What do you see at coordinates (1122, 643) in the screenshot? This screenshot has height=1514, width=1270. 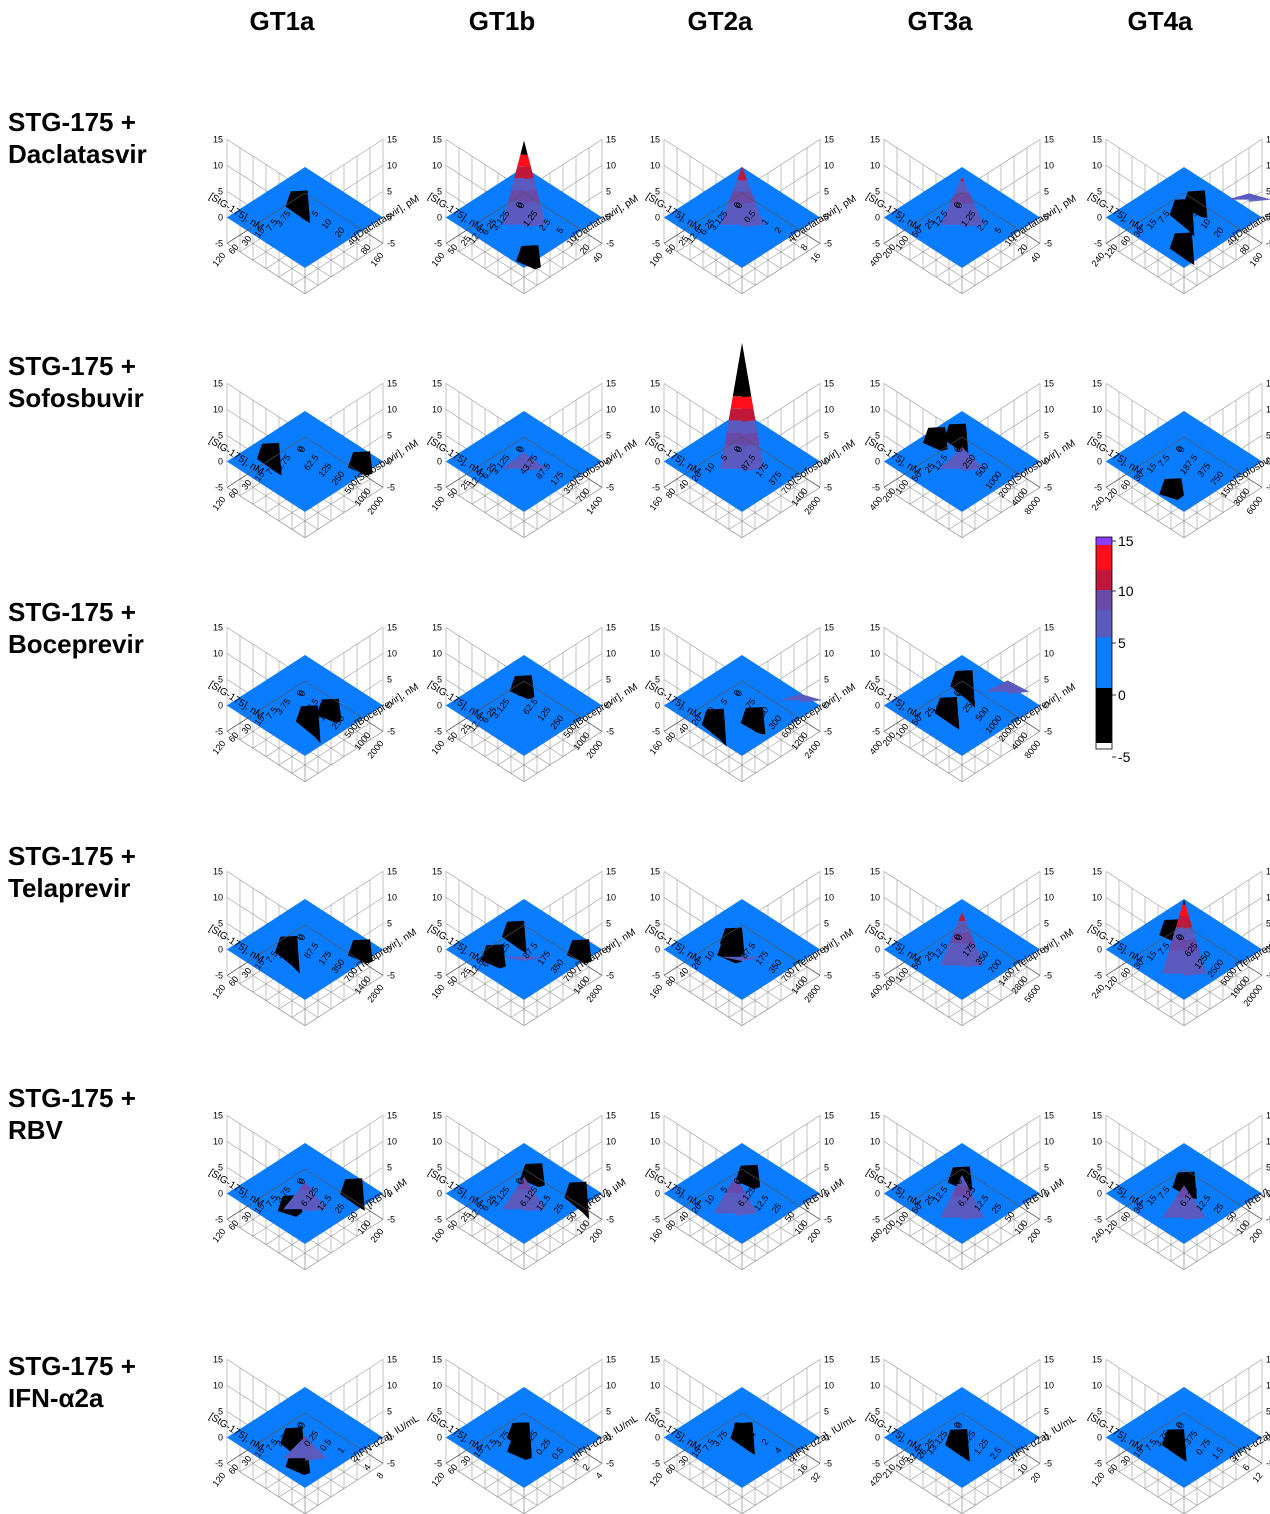 I see `colorbar-tick-label: 5` at bounding box center [1122, 643].